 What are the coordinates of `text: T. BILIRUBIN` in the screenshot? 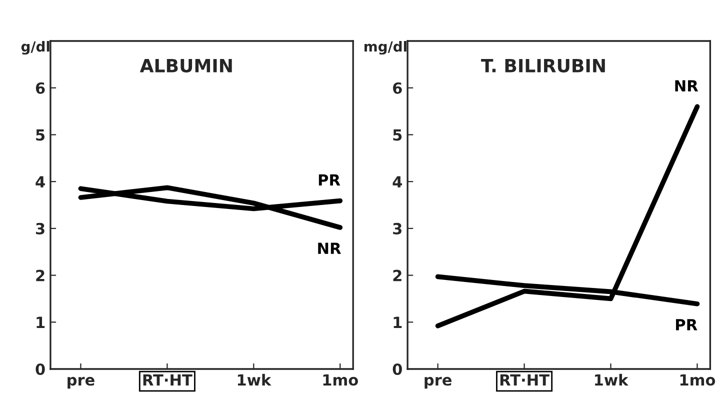 It's located at (543, 65).